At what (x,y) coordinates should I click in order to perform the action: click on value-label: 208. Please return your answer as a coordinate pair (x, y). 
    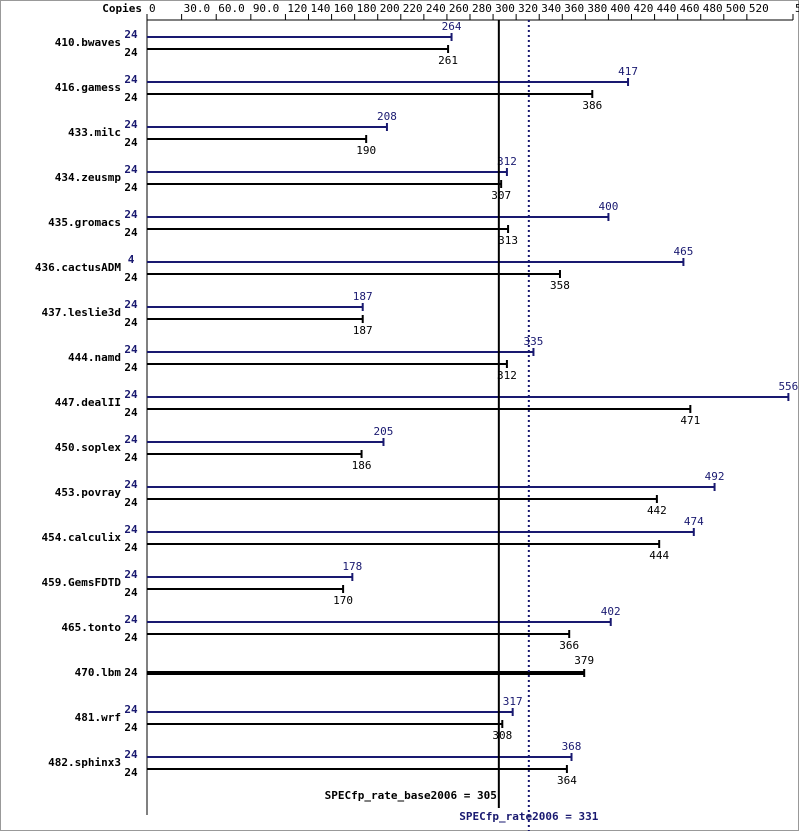
    Looking at the image, I should click on (387, 116).